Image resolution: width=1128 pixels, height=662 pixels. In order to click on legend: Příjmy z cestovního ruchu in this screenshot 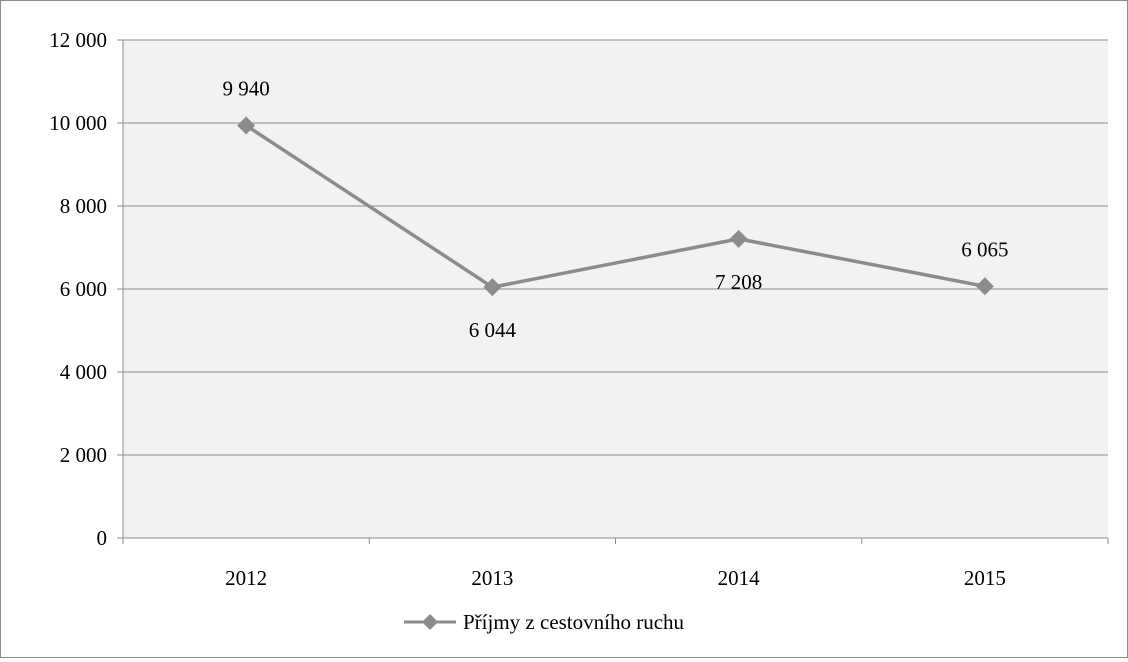, I will do `click(544, 622)`.